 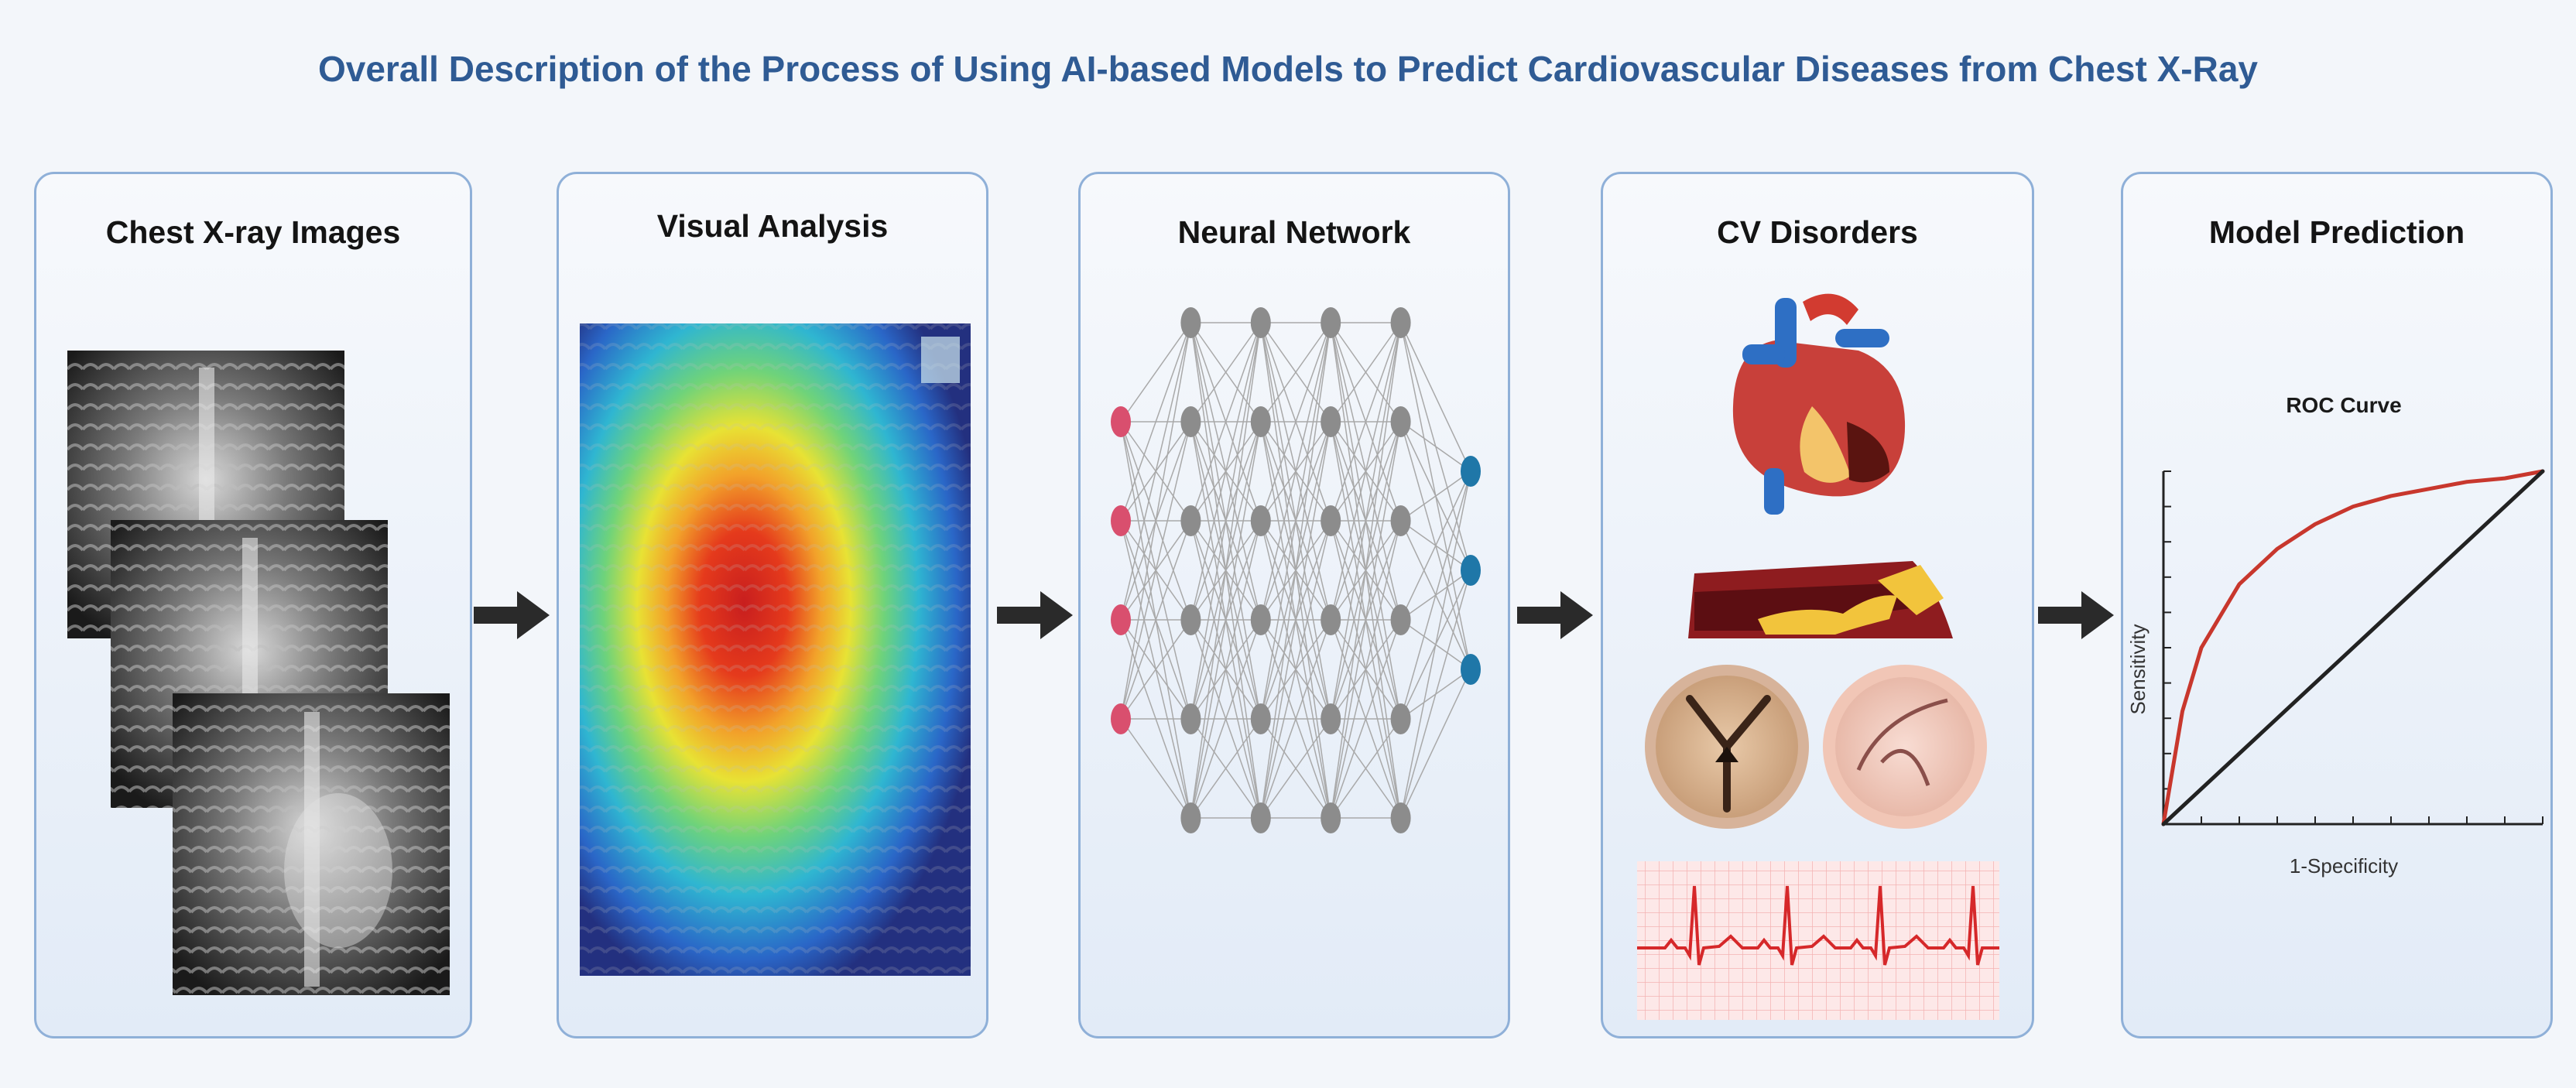 I want to click on cv-disorders-illustrations, so click(x=1818, y=656).